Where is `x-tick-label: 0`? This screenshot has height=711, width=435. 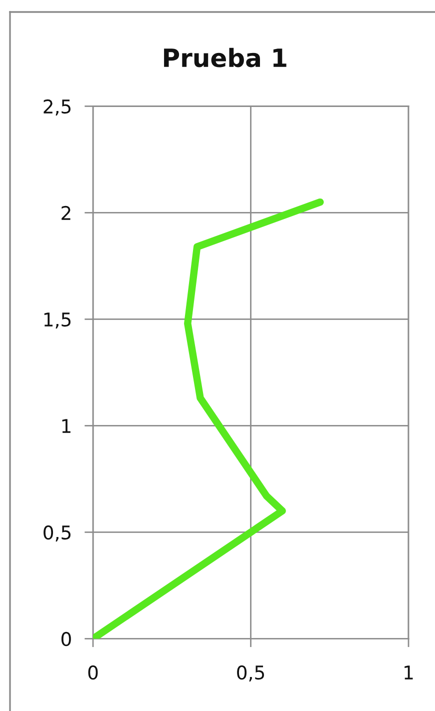
x-tick-label: 0 is located at coordinates (93, 672).